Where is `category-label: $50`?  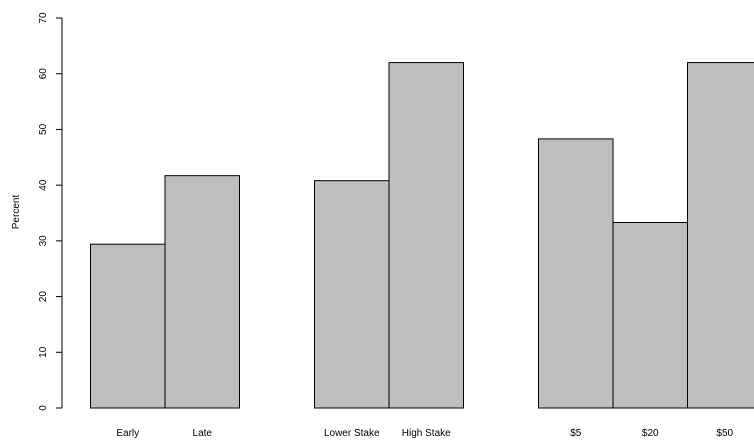
category-label: $50 is located at coordinates (724, 433).